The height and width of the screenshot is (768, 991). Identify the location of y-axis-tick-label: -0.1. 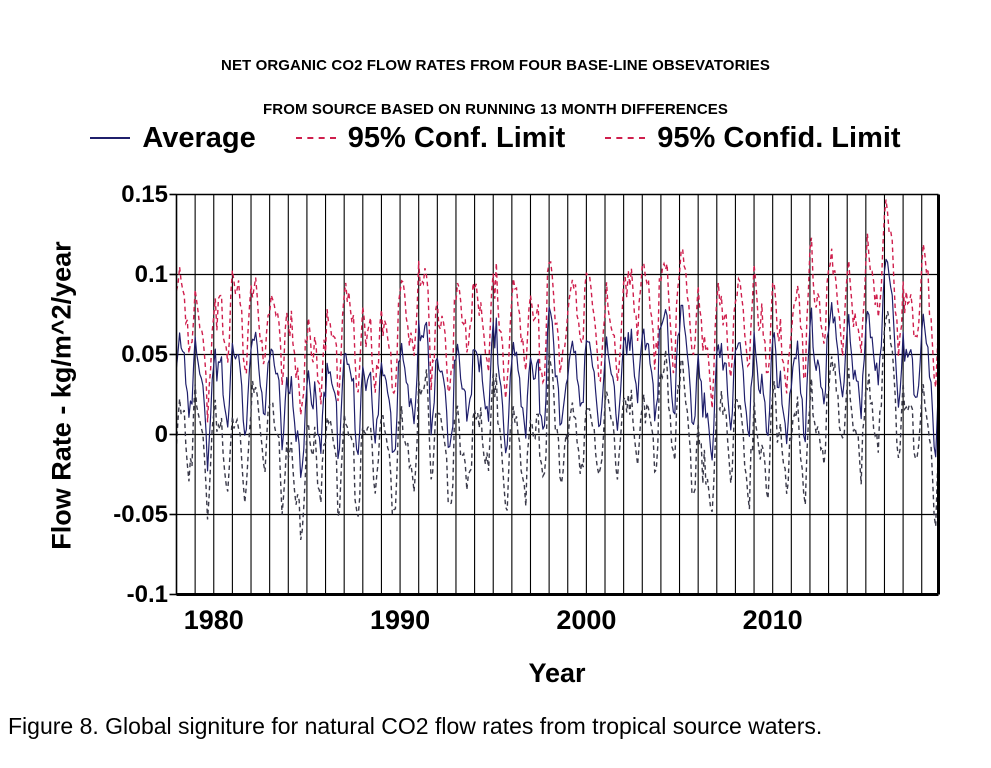
(147, 594).